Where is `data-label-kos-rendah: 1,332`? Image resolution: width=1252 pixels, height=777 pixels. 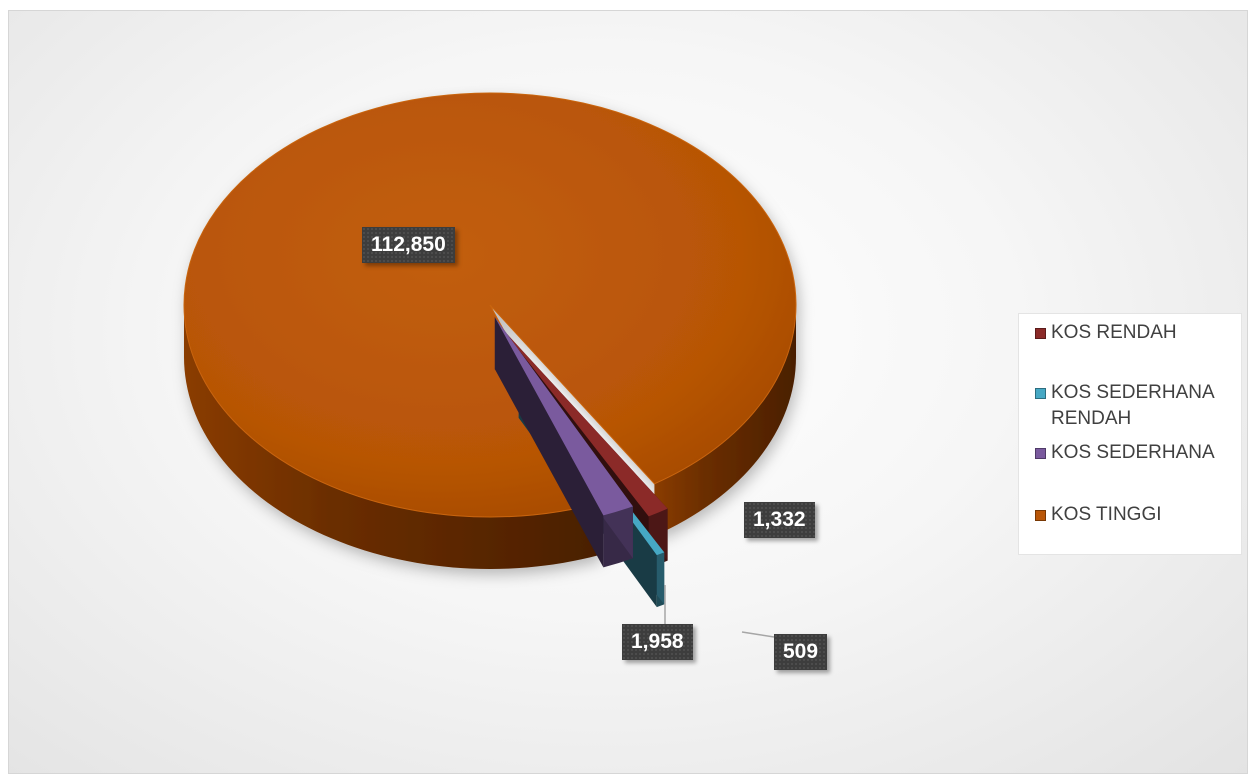
data-label-kos-rendah: 1,332 is located at coordinates (779, 520).